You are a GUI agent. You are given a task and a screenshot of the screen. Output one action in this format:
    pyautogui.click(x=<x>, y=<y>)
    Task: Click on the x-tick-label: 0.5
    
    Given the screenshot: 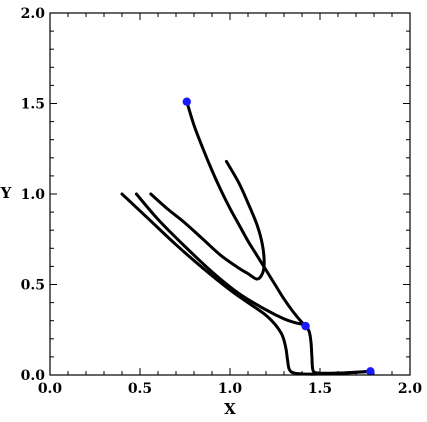 What is the action you would take?
    pyautogui.click(x=140, y=389)
    